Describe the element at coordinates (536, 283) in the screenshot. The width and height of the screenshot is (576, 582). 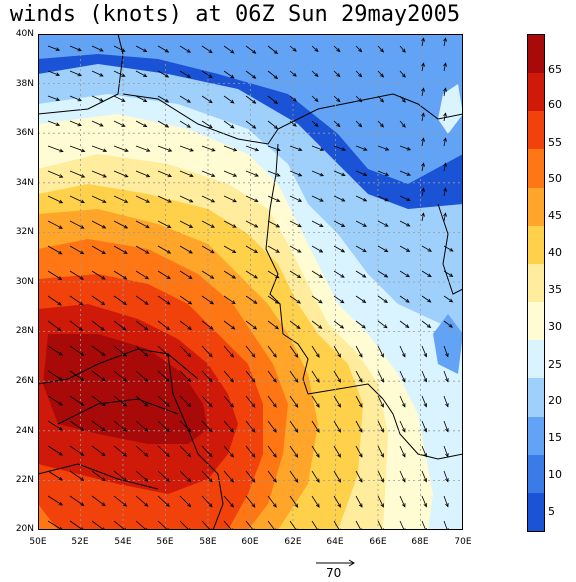
I see `colorbar` at that location.